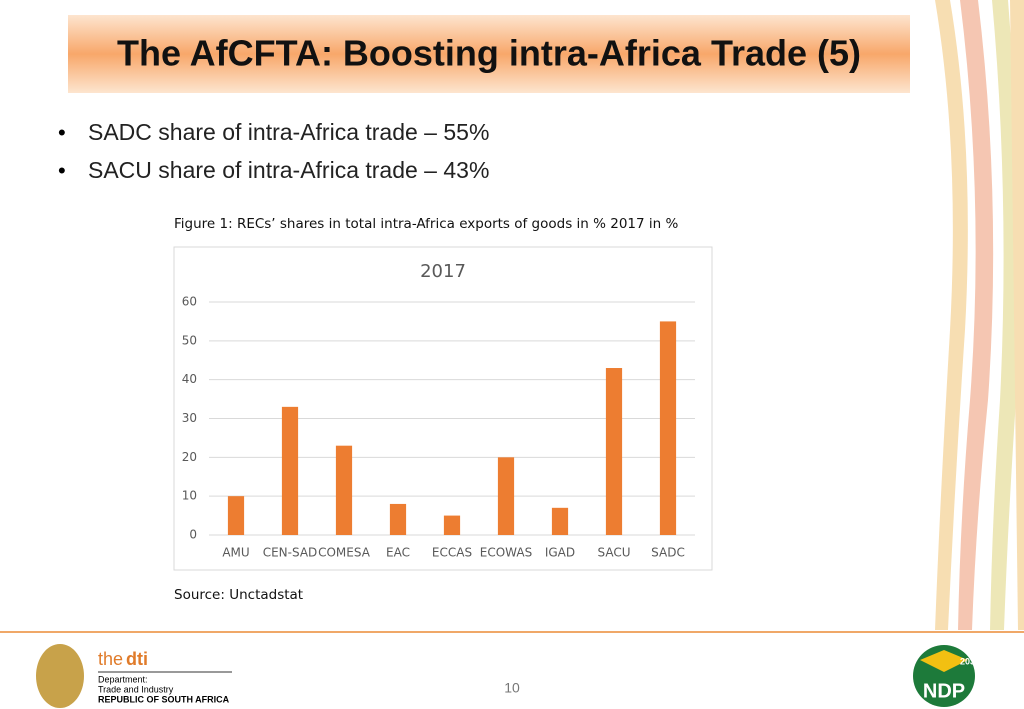  What do you see at coordinates (614, 553) in the screenshot?
I see `x-tick-label: SACU` at bounding box center [614, 553].